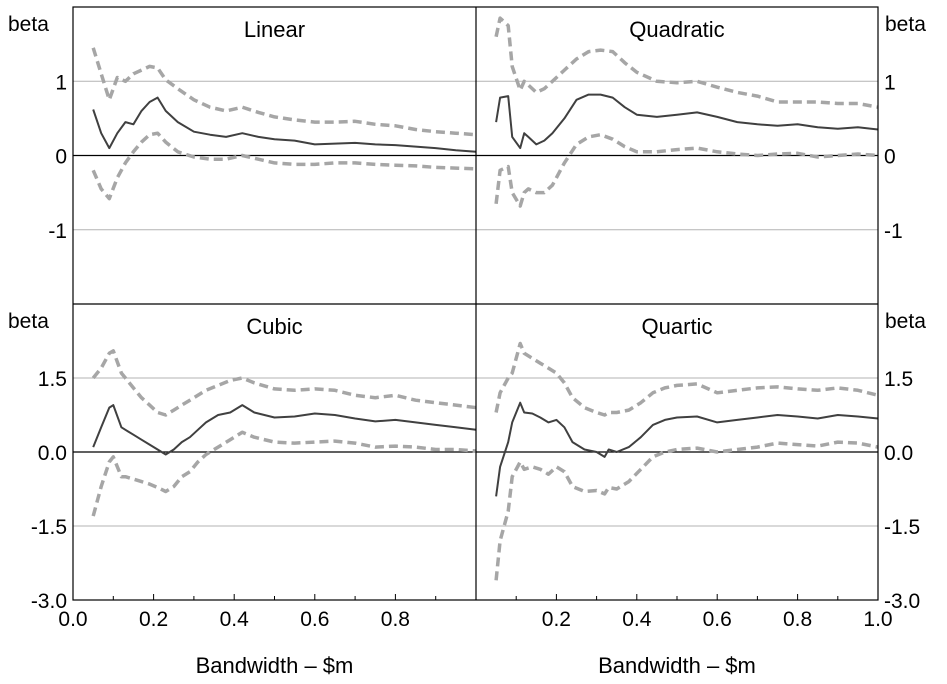 The image size is (947, 684). Describe the element at coordinates (274, 326) in the screenshot. I see `panel-title: Cubic` at that location.